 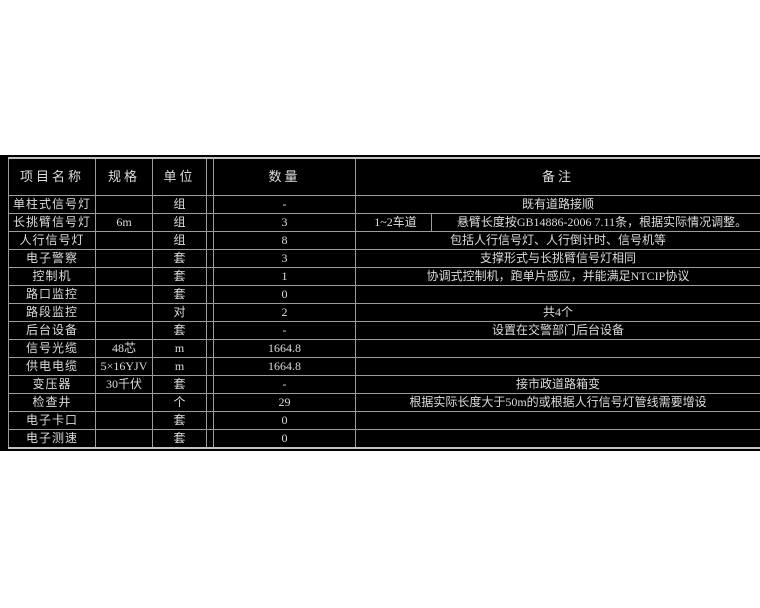 What do you see at coordinates (284, 402) in the screenshot?
I see `quantity-cell: 29` at bounding box center [284, 402].